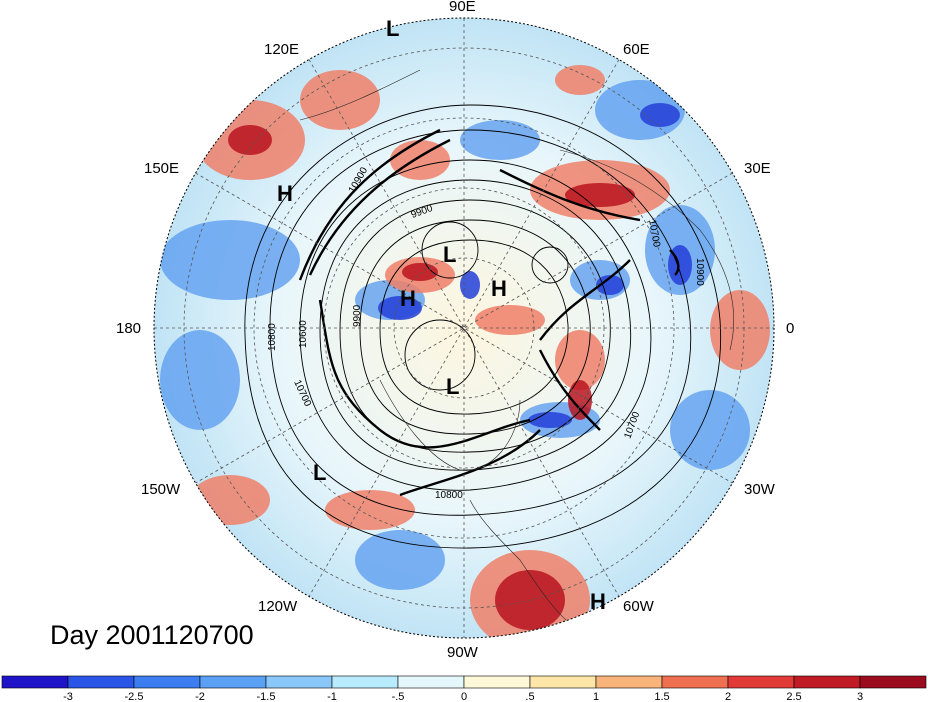  What do you see at coordinates (636, 49) in the screenshot?
I see `longitude-label-60e: 60E` at bounding box center [636, 49].